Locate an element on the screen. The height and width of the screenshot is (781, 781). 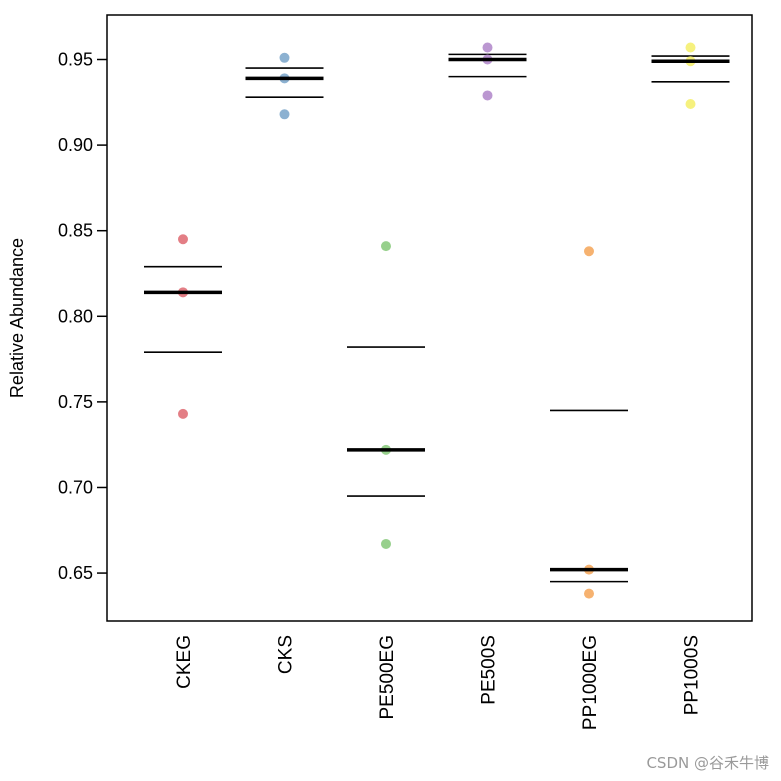
group-pe500s is located at coordinates (487, 71).